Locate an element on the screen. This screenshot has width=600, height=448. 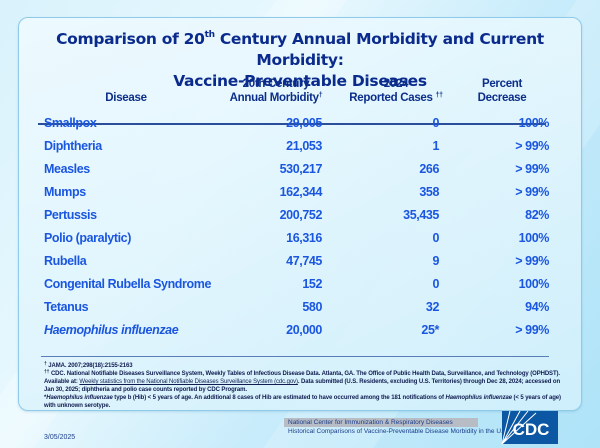
annual-morbidity-value: 29,005 is located at coordinates (304, 123).